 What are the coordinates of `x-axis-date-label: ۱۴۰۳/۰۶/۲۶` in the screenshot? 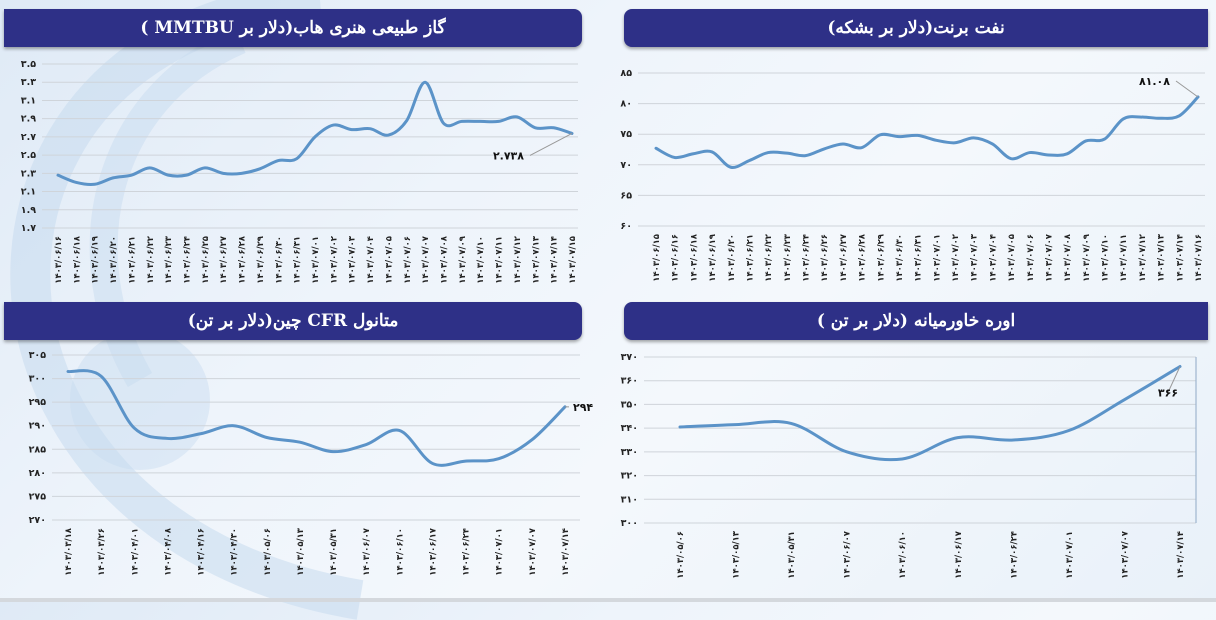 It's located at (825, 258).